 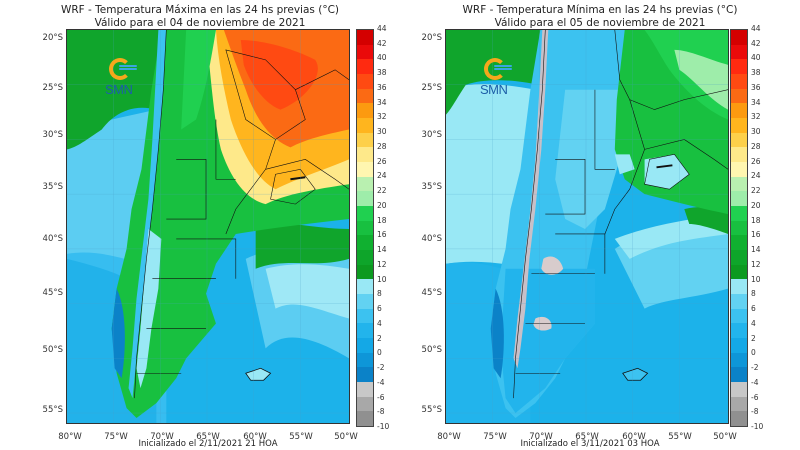 I want to click on colorbar-tick-label: 36, so click(x=756, y=87).